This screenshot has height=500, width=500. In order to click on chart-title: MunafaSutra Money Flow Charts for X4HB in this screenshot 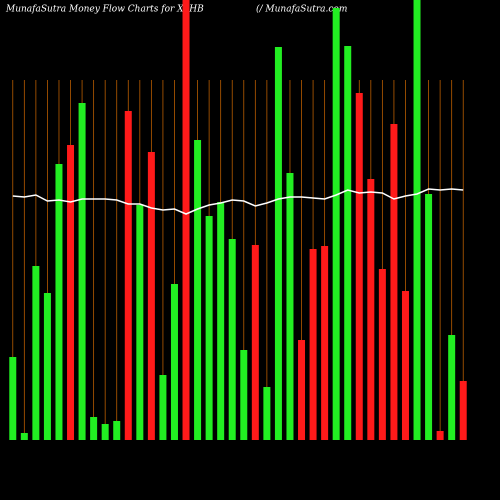, I will do `click(104, 10)`.